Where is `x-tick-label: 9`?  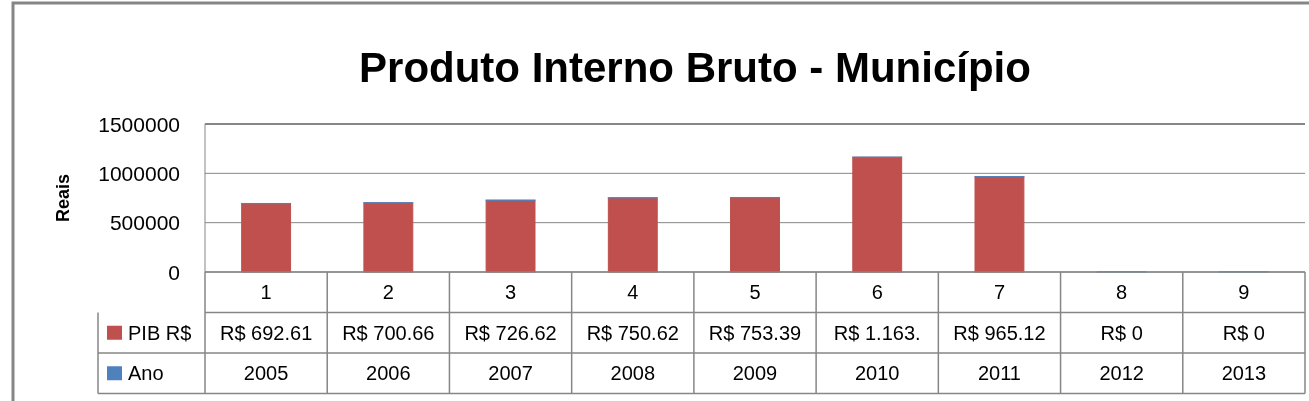
x-tick-label: 9 is located at coordinates (1244, 292).